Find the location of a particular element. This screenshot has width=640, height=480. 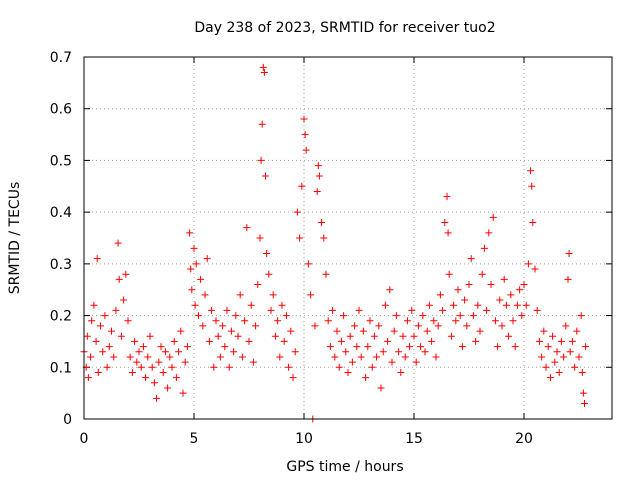

y-tick-label: 0.5 is located at coordinates (61, 161).